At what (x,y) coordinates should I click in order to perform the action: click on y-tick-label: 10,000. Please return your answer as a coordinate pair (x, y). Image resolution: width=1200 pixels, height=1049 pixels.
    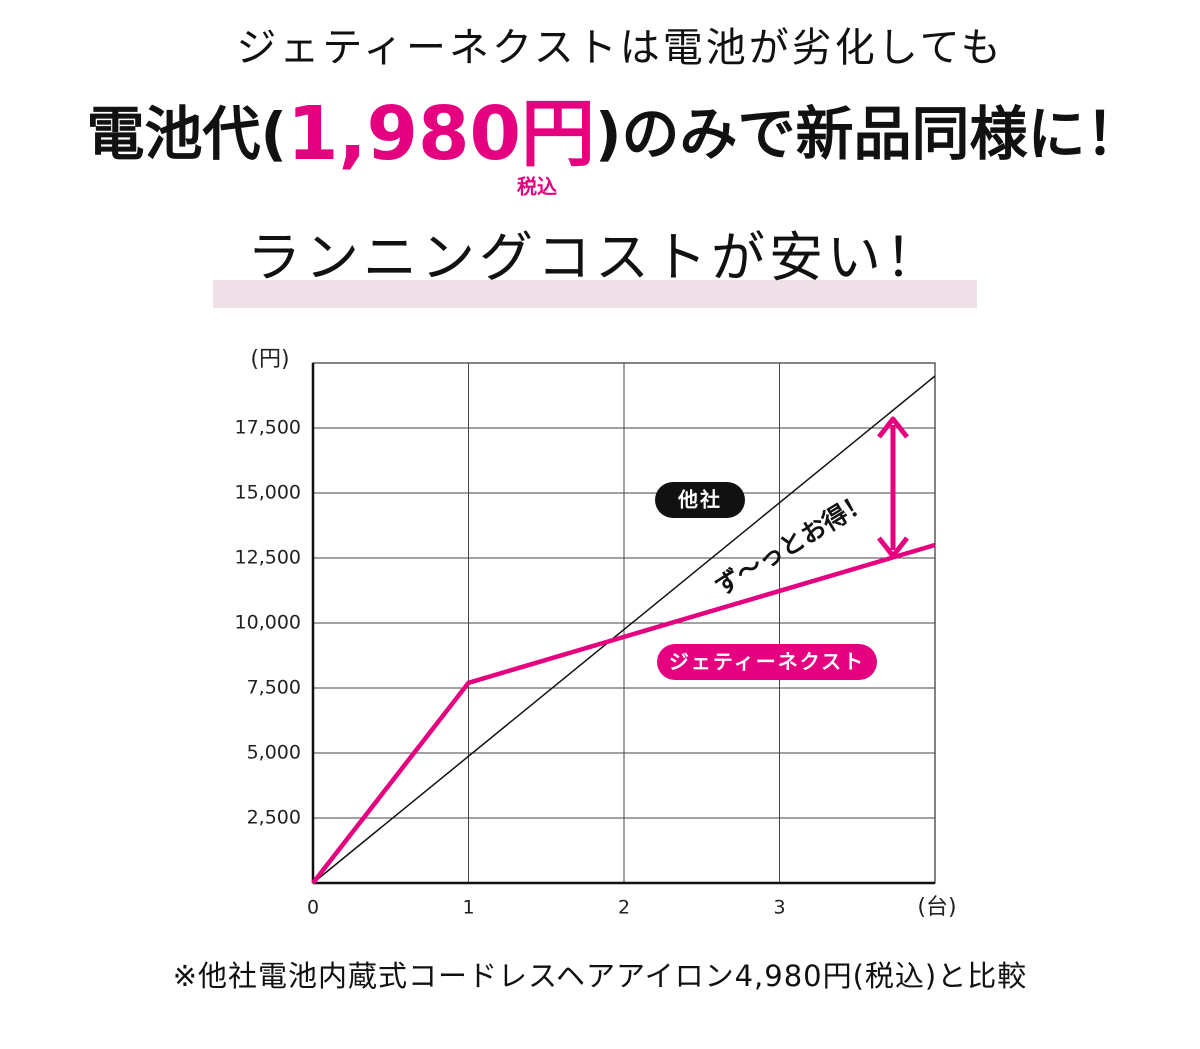
    Looking at the image, I should click on (268, 623).